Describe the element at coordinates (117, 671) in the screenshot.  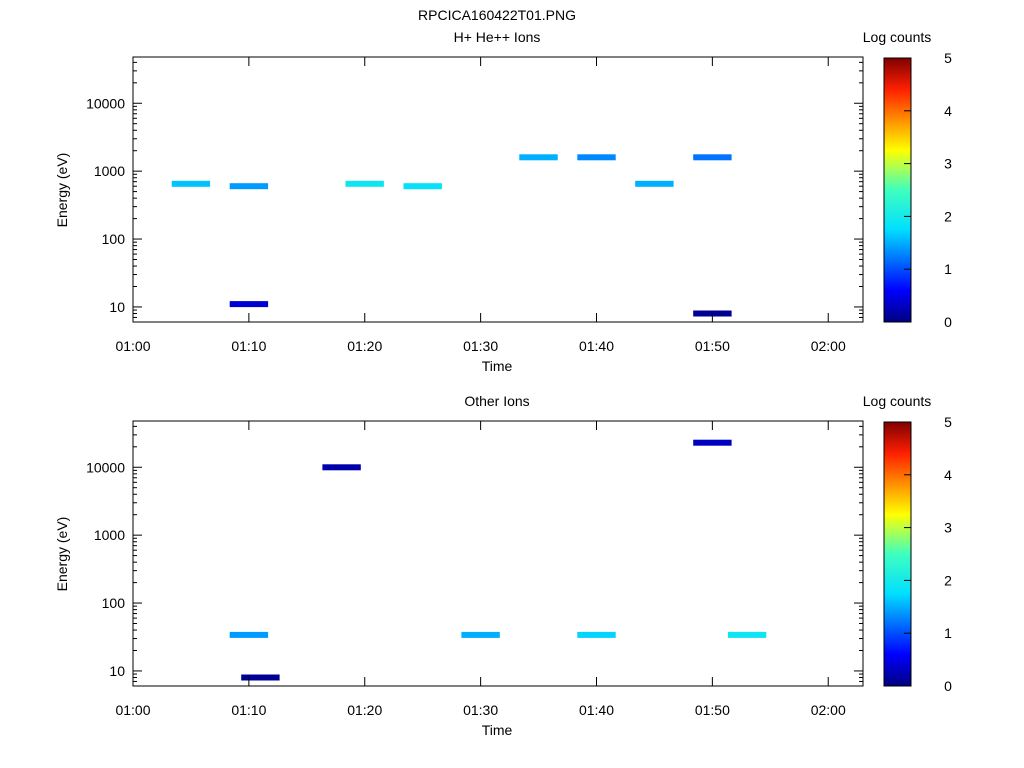
I see `panel-2-ytick-label-0: 10` at that location.